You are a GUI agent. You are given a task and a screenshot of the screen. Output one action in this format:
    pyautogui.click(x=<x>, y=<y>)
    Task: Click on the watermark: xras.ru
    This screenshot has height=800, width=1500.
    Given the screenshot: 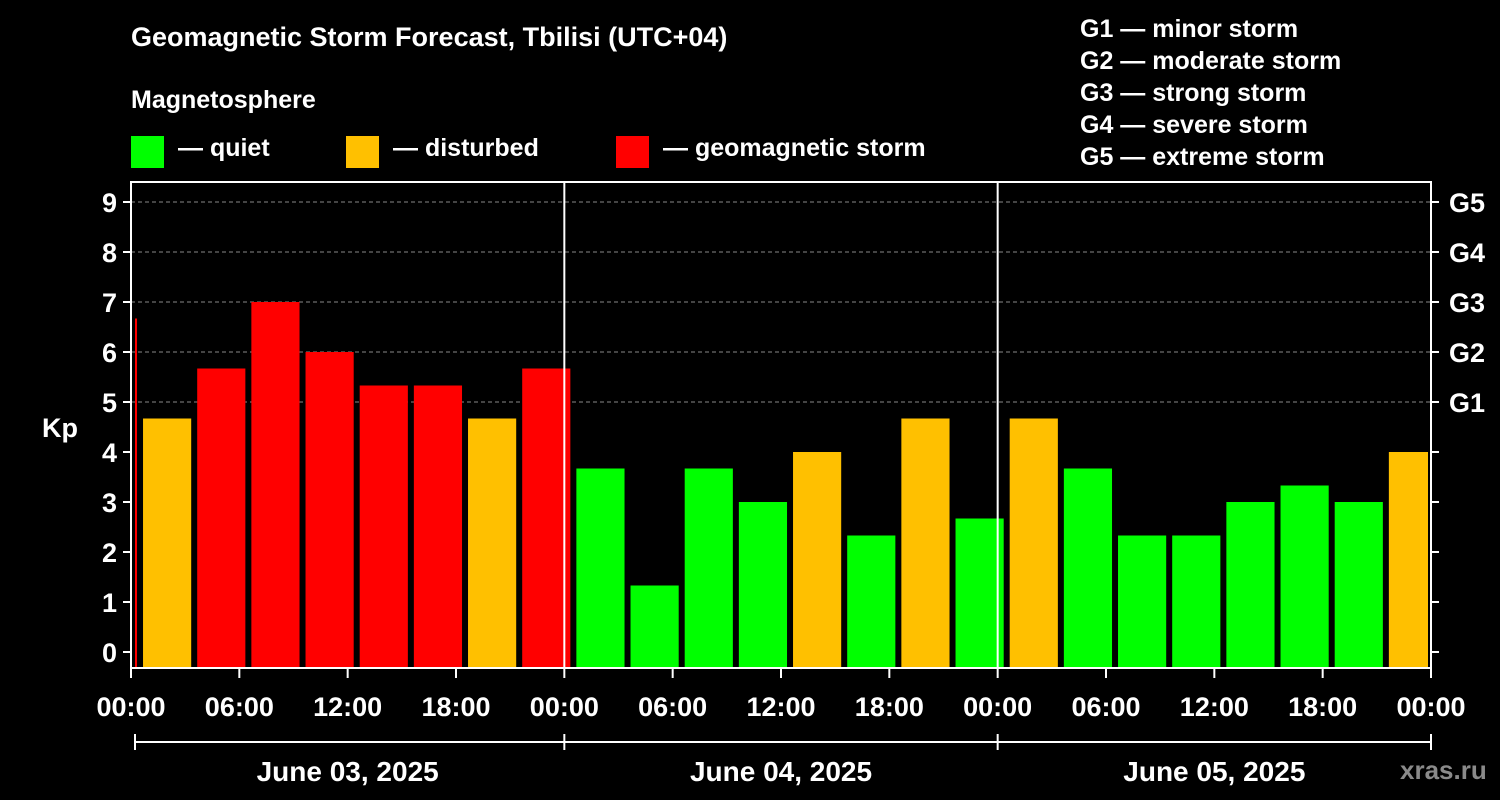 What is the action you would take?
    pyautogui.click(x=1443, y=770)
    